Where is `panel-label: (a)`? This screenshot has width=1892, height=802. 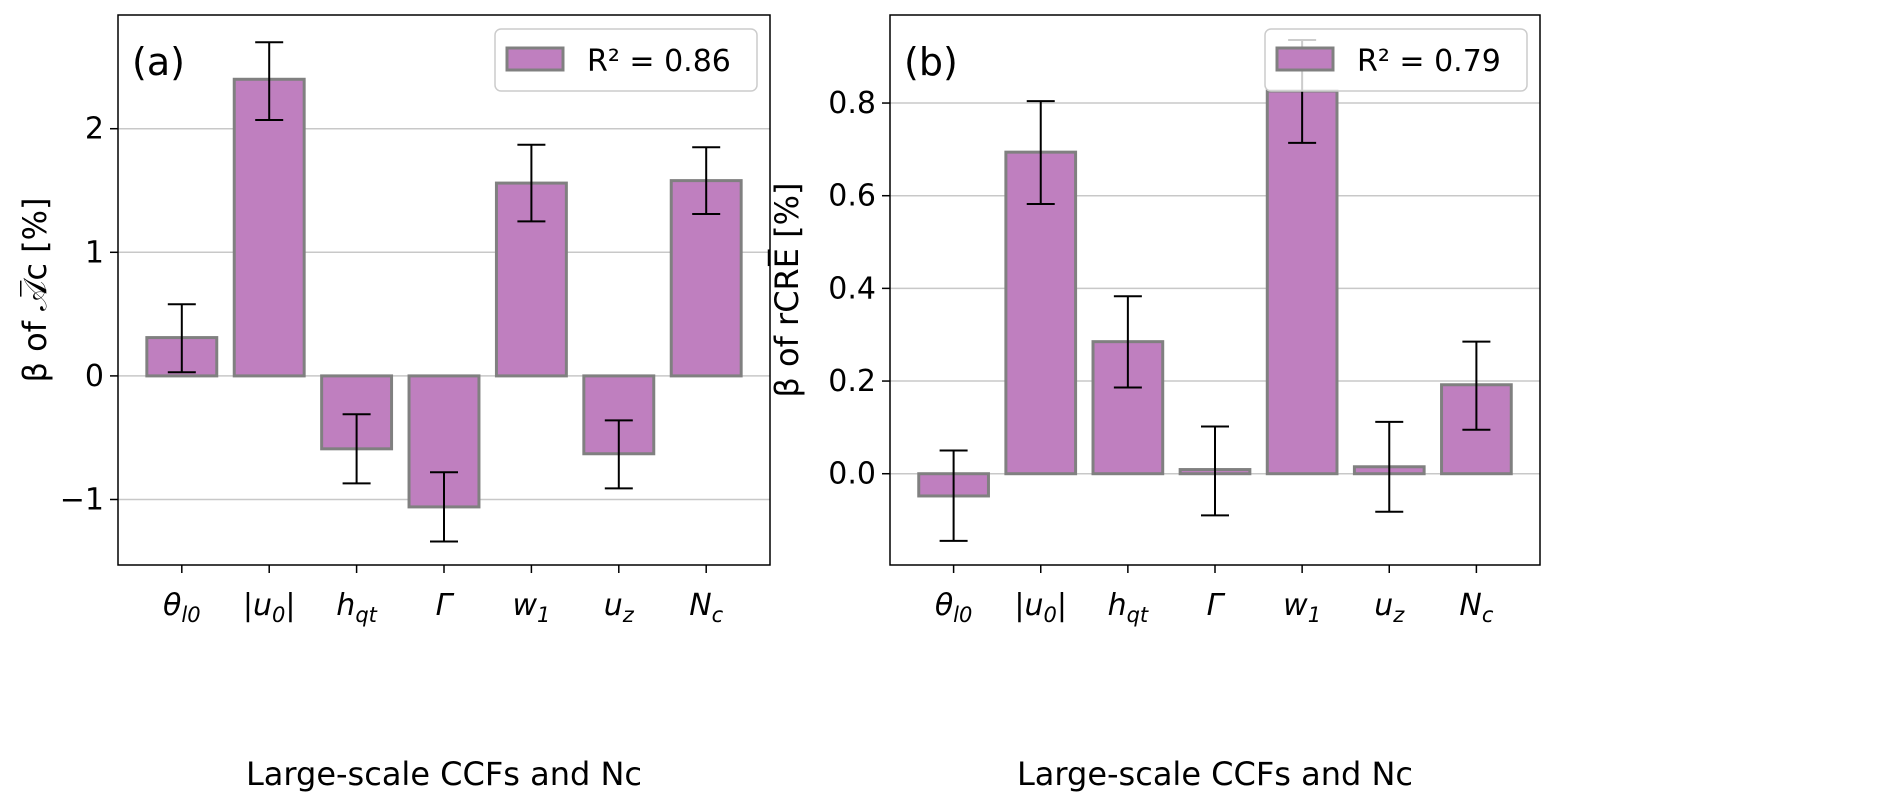
panel-label: (a) is located at coordinates (158, 62).